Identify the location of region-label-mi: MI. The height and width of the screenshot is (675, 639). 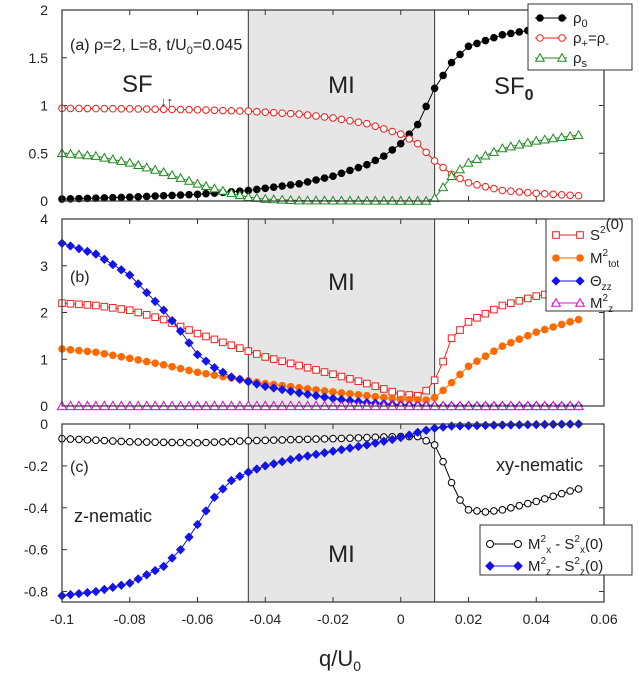
(341, 554).